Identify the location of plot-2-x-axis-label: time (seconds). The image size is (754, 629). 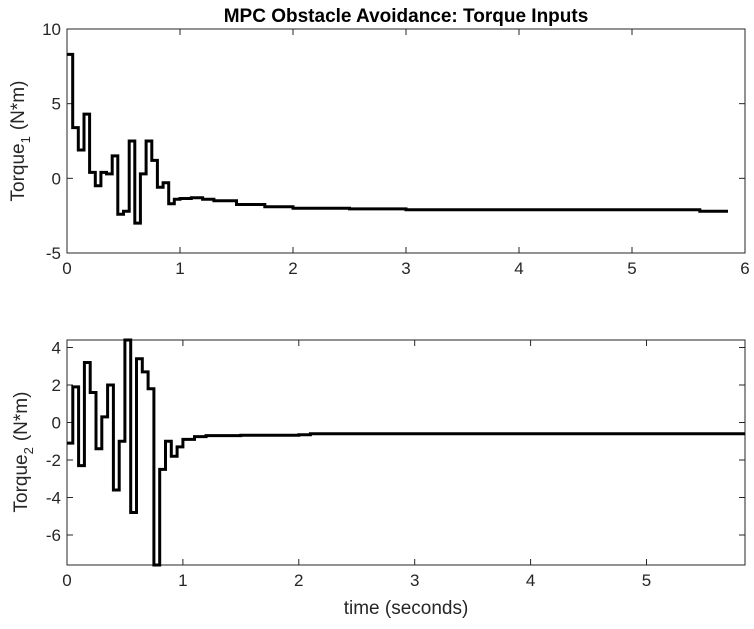
(406, 608).